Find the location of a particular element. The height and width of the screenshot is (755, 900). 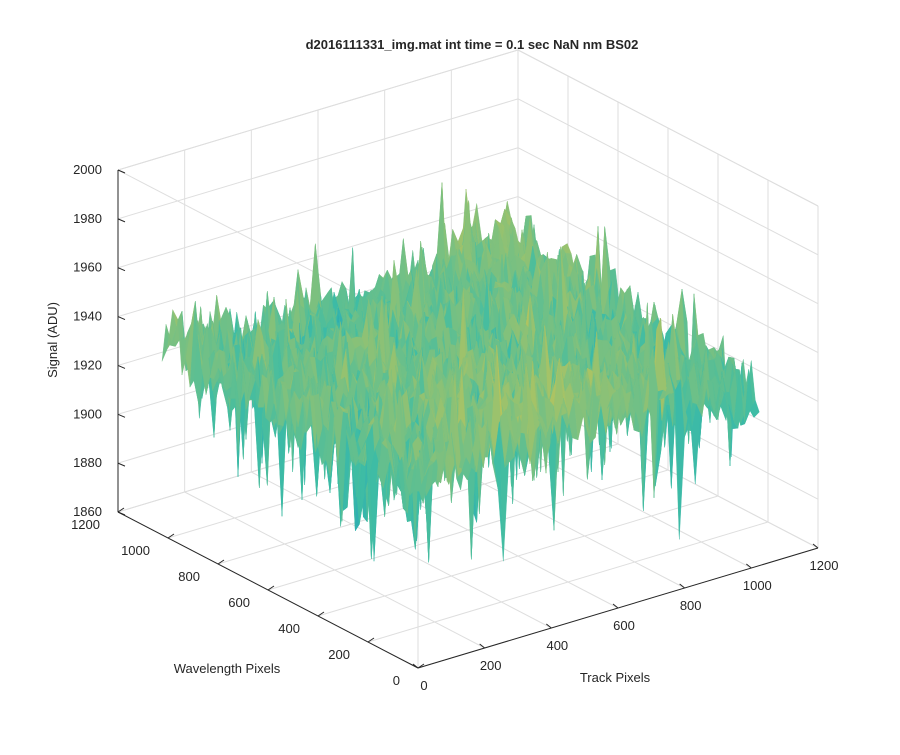

x-tick-label: 800 is located at coordinates (691, 605).